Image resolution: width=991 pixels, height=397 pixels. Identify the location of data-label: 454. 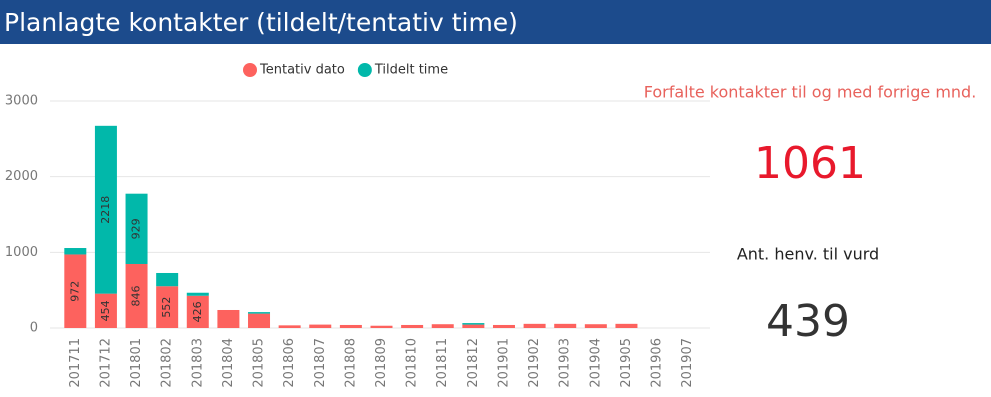
(105, 310).